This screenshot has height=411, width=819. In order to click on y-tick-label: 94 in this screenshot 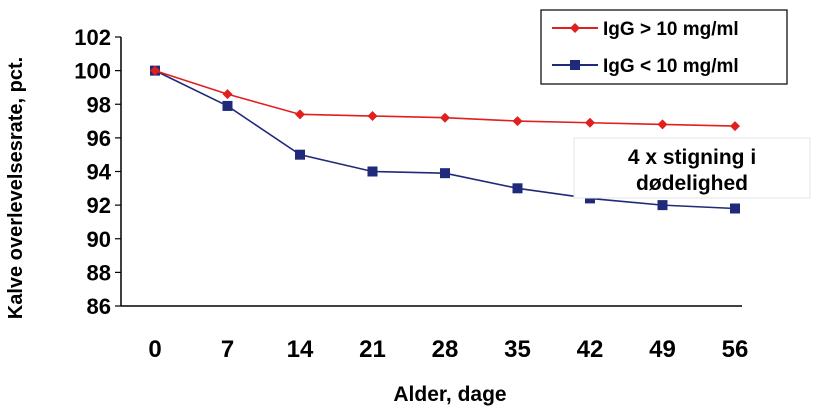, I will do `click(99, 172)`.